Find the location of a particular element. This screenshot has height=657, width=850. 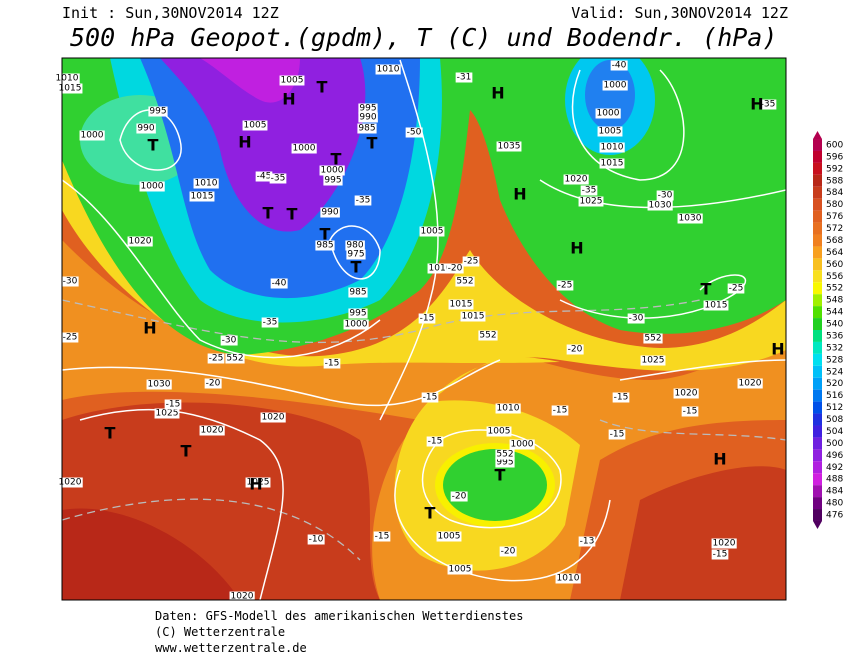

footer-copyright: (C) Wetterzentrale is located at coordinates (220, 632).